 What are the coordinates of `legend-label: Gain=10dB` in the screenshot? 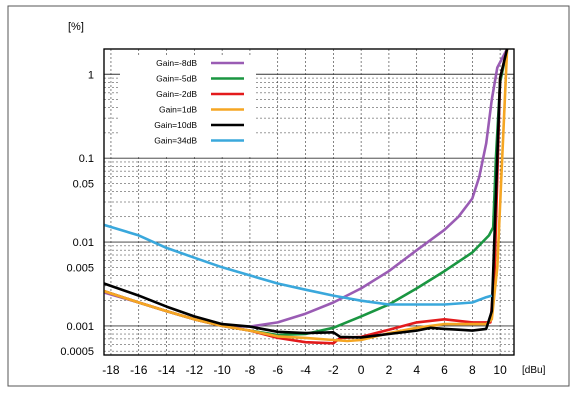 It's located at (175, 125).